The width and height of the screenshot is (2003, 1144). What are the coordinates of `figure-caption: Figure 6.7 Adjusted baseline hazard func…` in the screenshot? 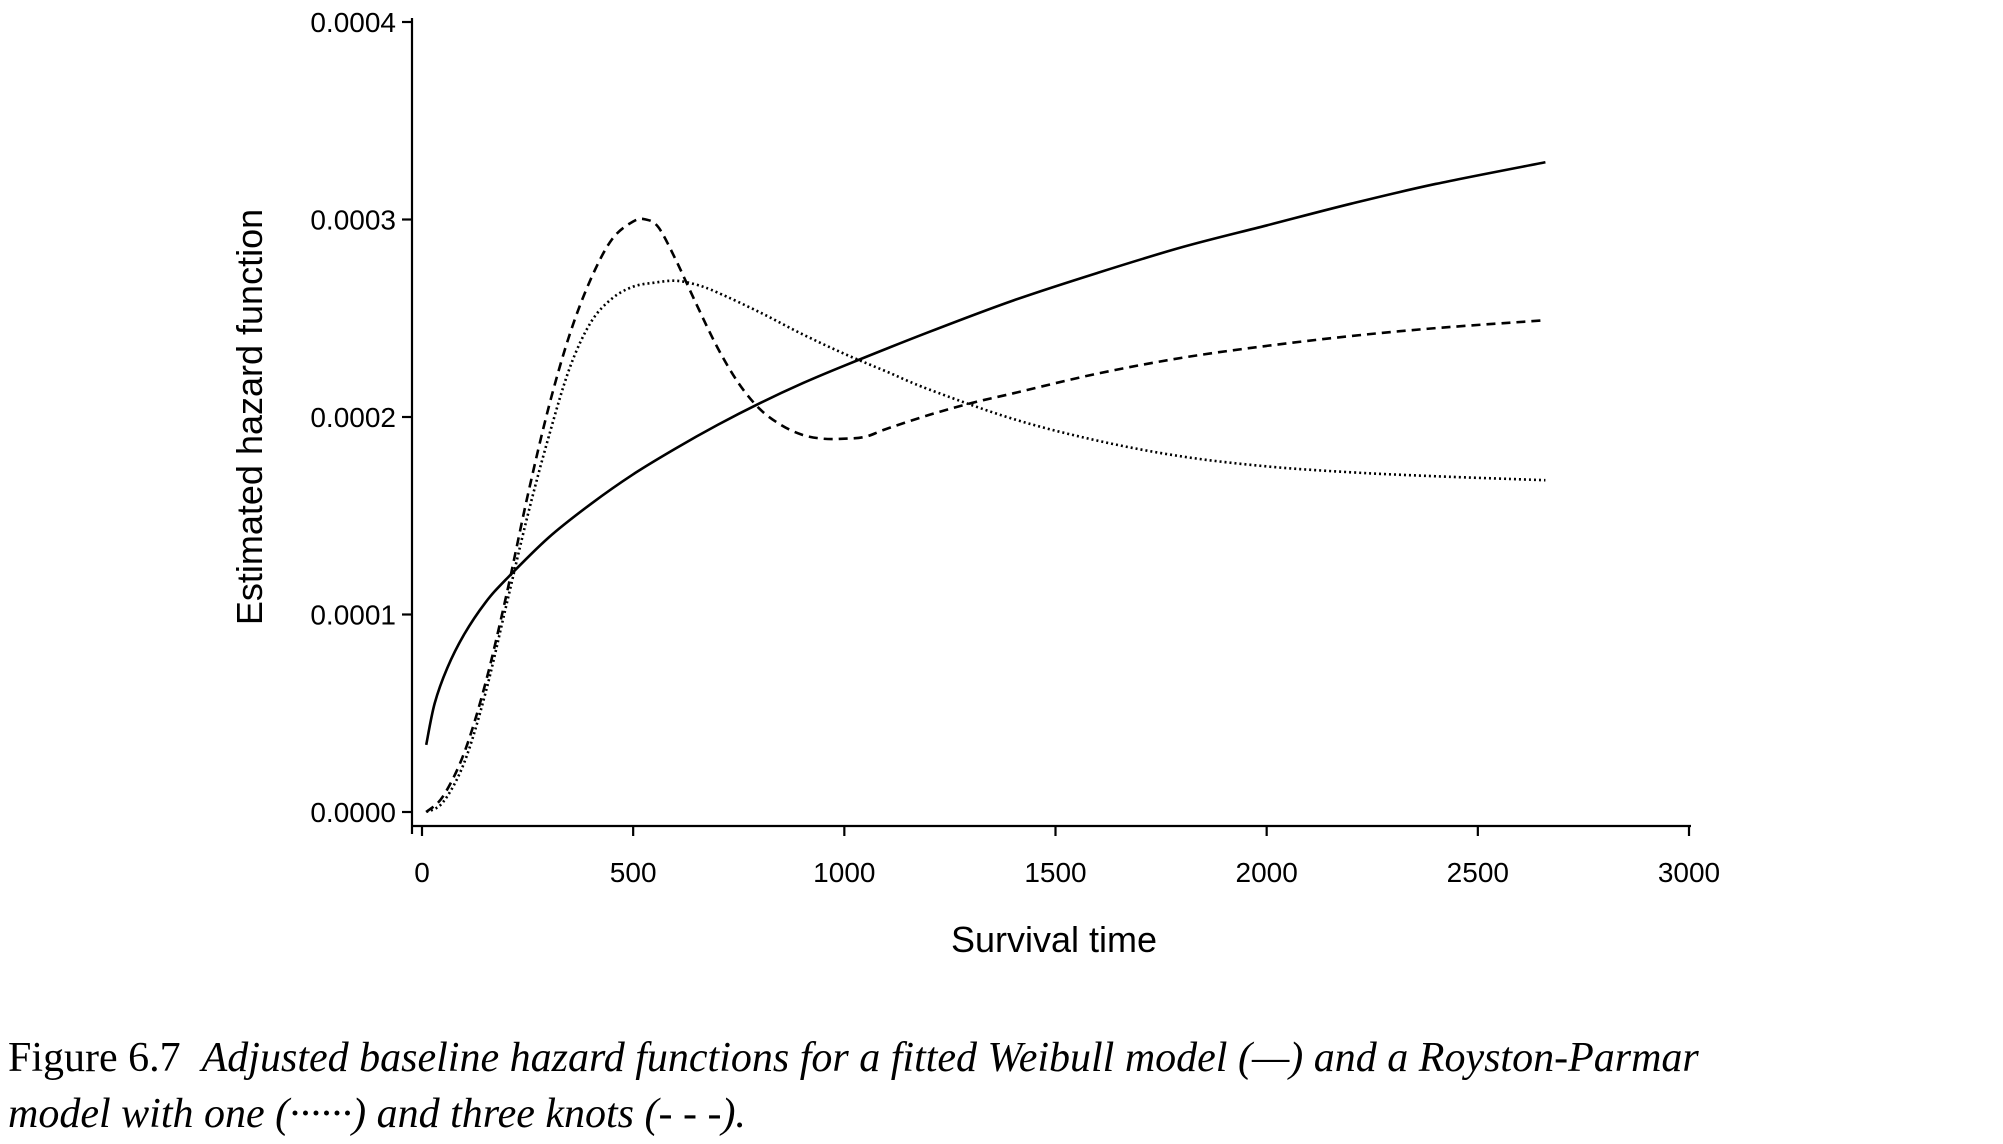 It's located at (1003, 1086).